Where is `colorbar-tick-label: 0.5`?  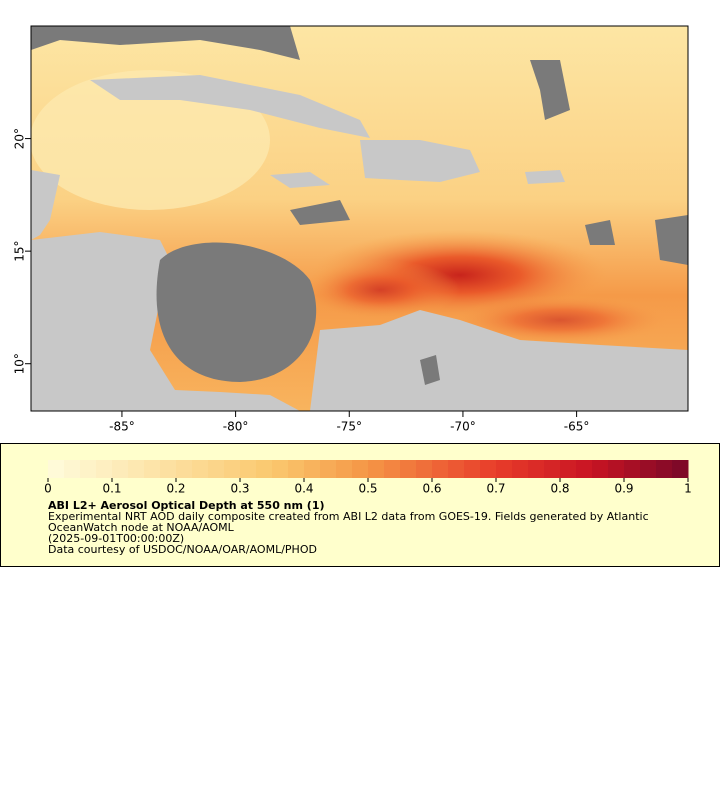 colorbar-tick-label: 0.5 is located at coordinates (367, 489).